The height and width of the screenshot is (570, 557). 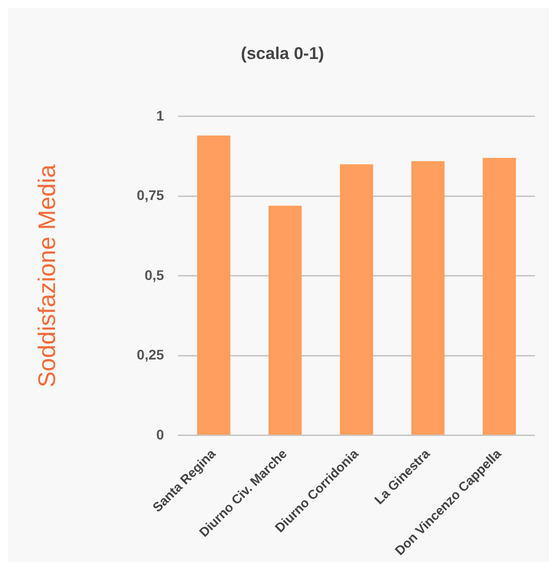 What do you see at coordinates (160, 115) in the screenshot?
I see `y-tick-label: 1` at bounding box center [160, 115].